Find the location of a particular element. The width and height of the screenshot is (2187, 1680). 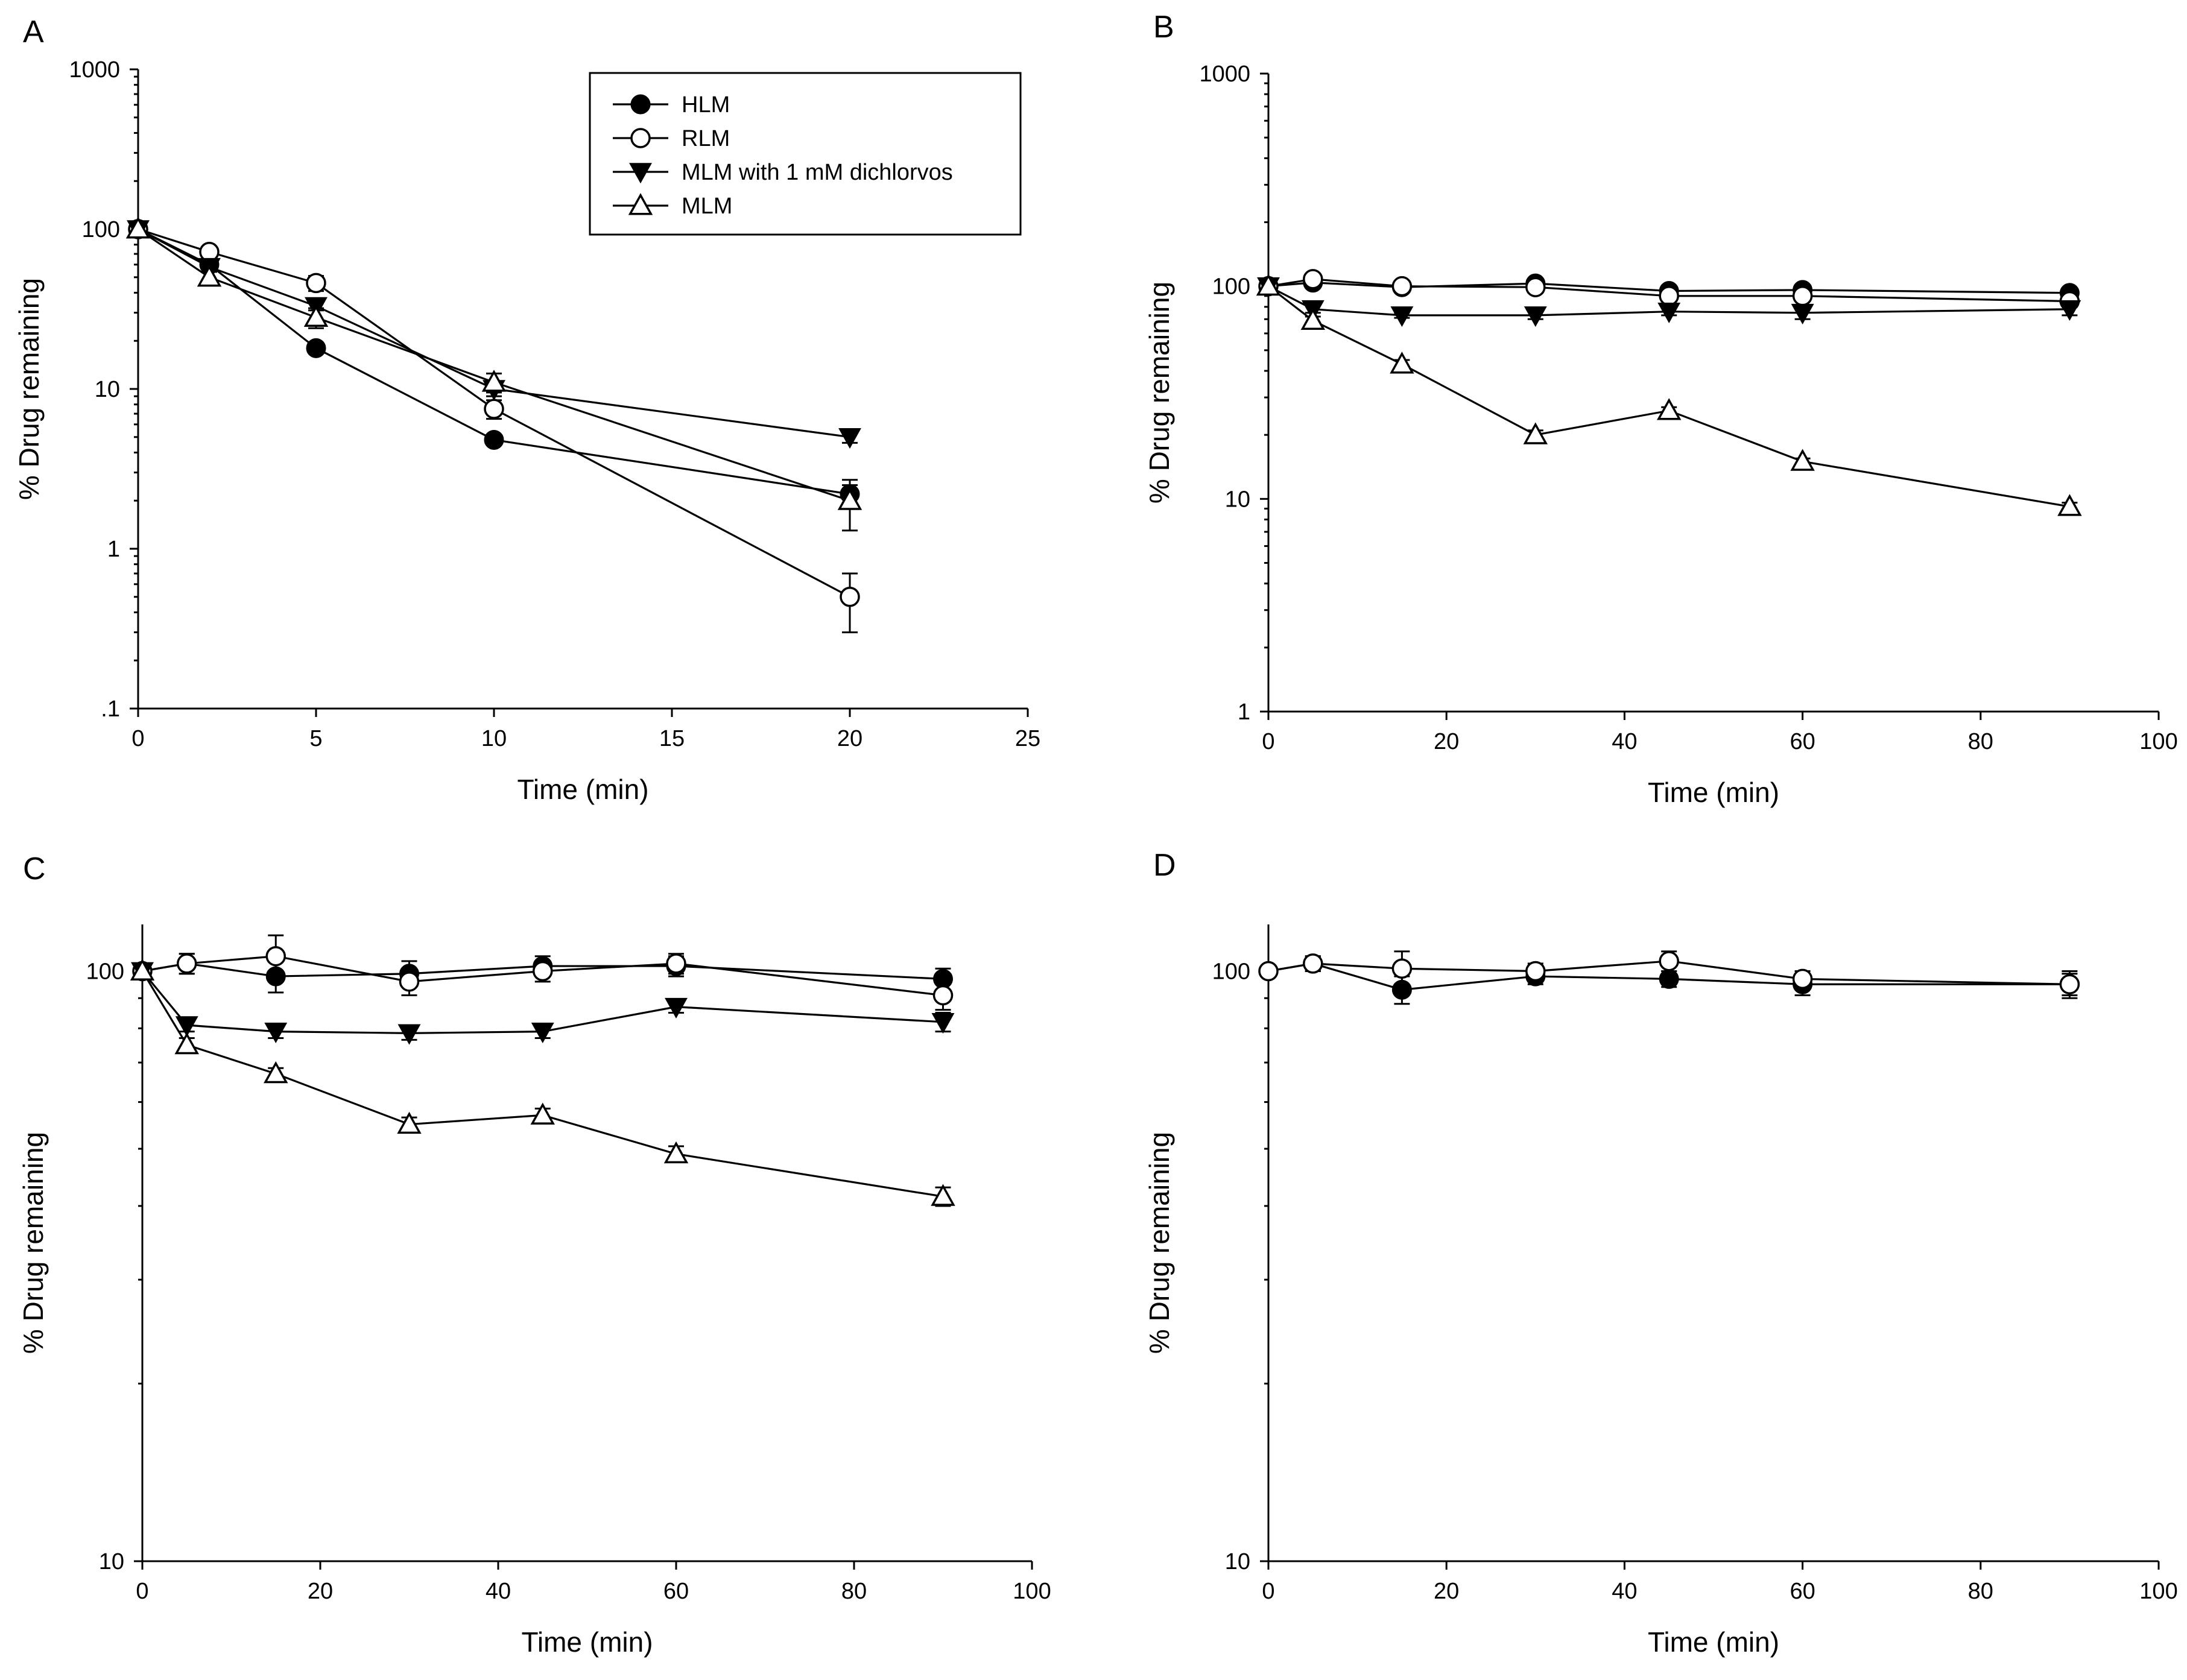

legend-label: MLM is located at coordinates (707, 206).